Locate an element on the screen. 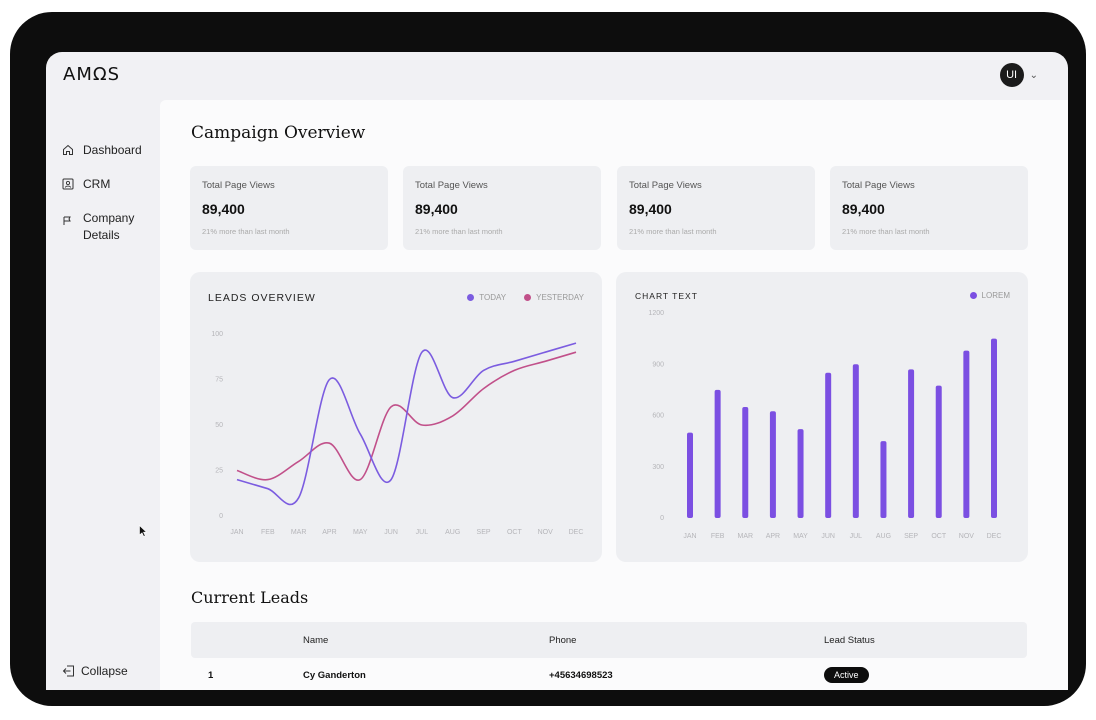 Image resolution: width=1096 pixels, height=720 pixels. status-badge: Active is located at coordinates (846, 675).